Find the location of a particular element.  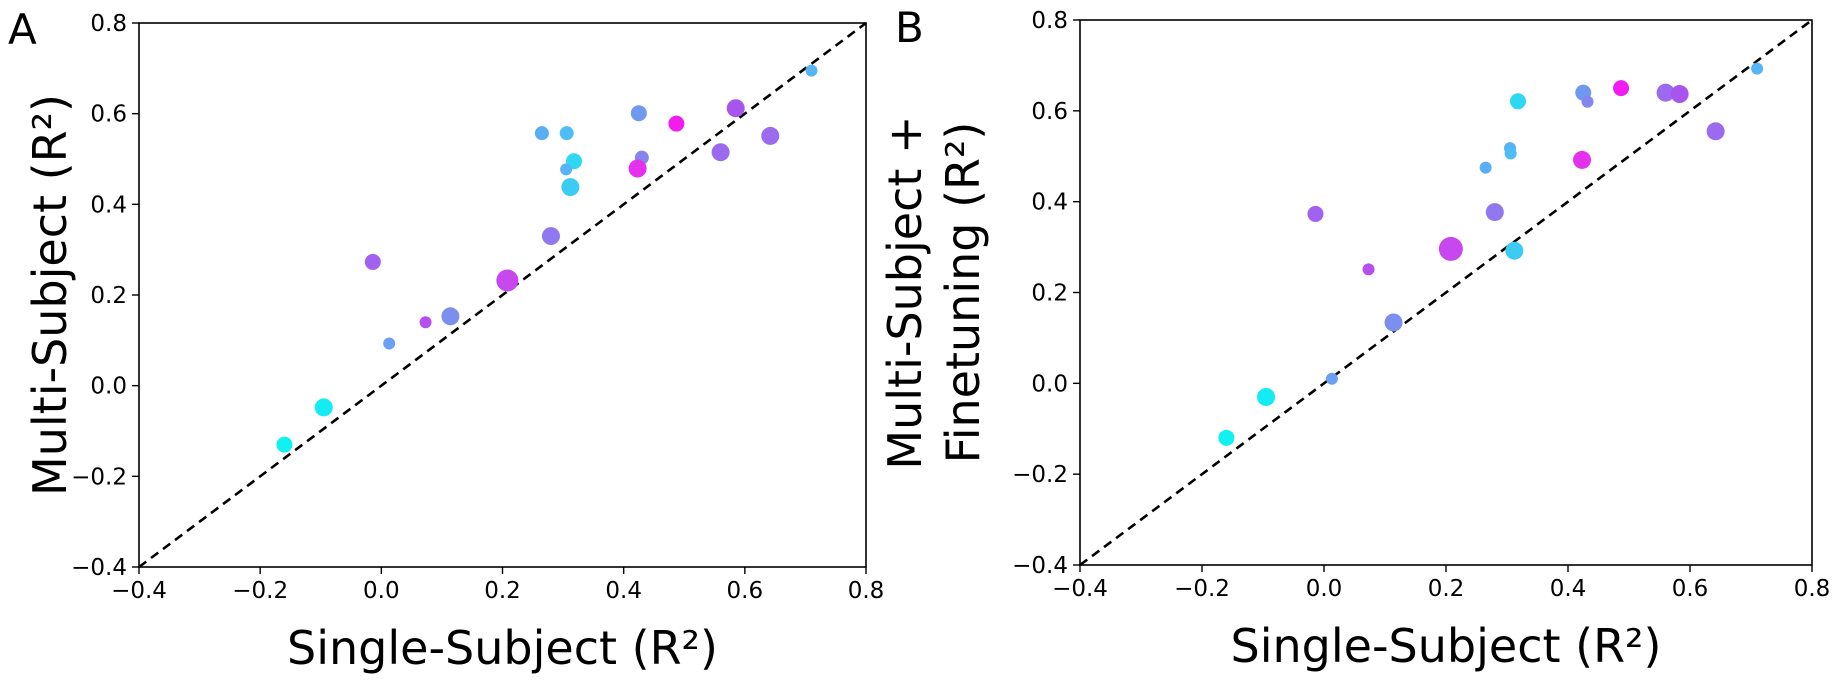

panel-label: A is located at coordinates (22, 29).